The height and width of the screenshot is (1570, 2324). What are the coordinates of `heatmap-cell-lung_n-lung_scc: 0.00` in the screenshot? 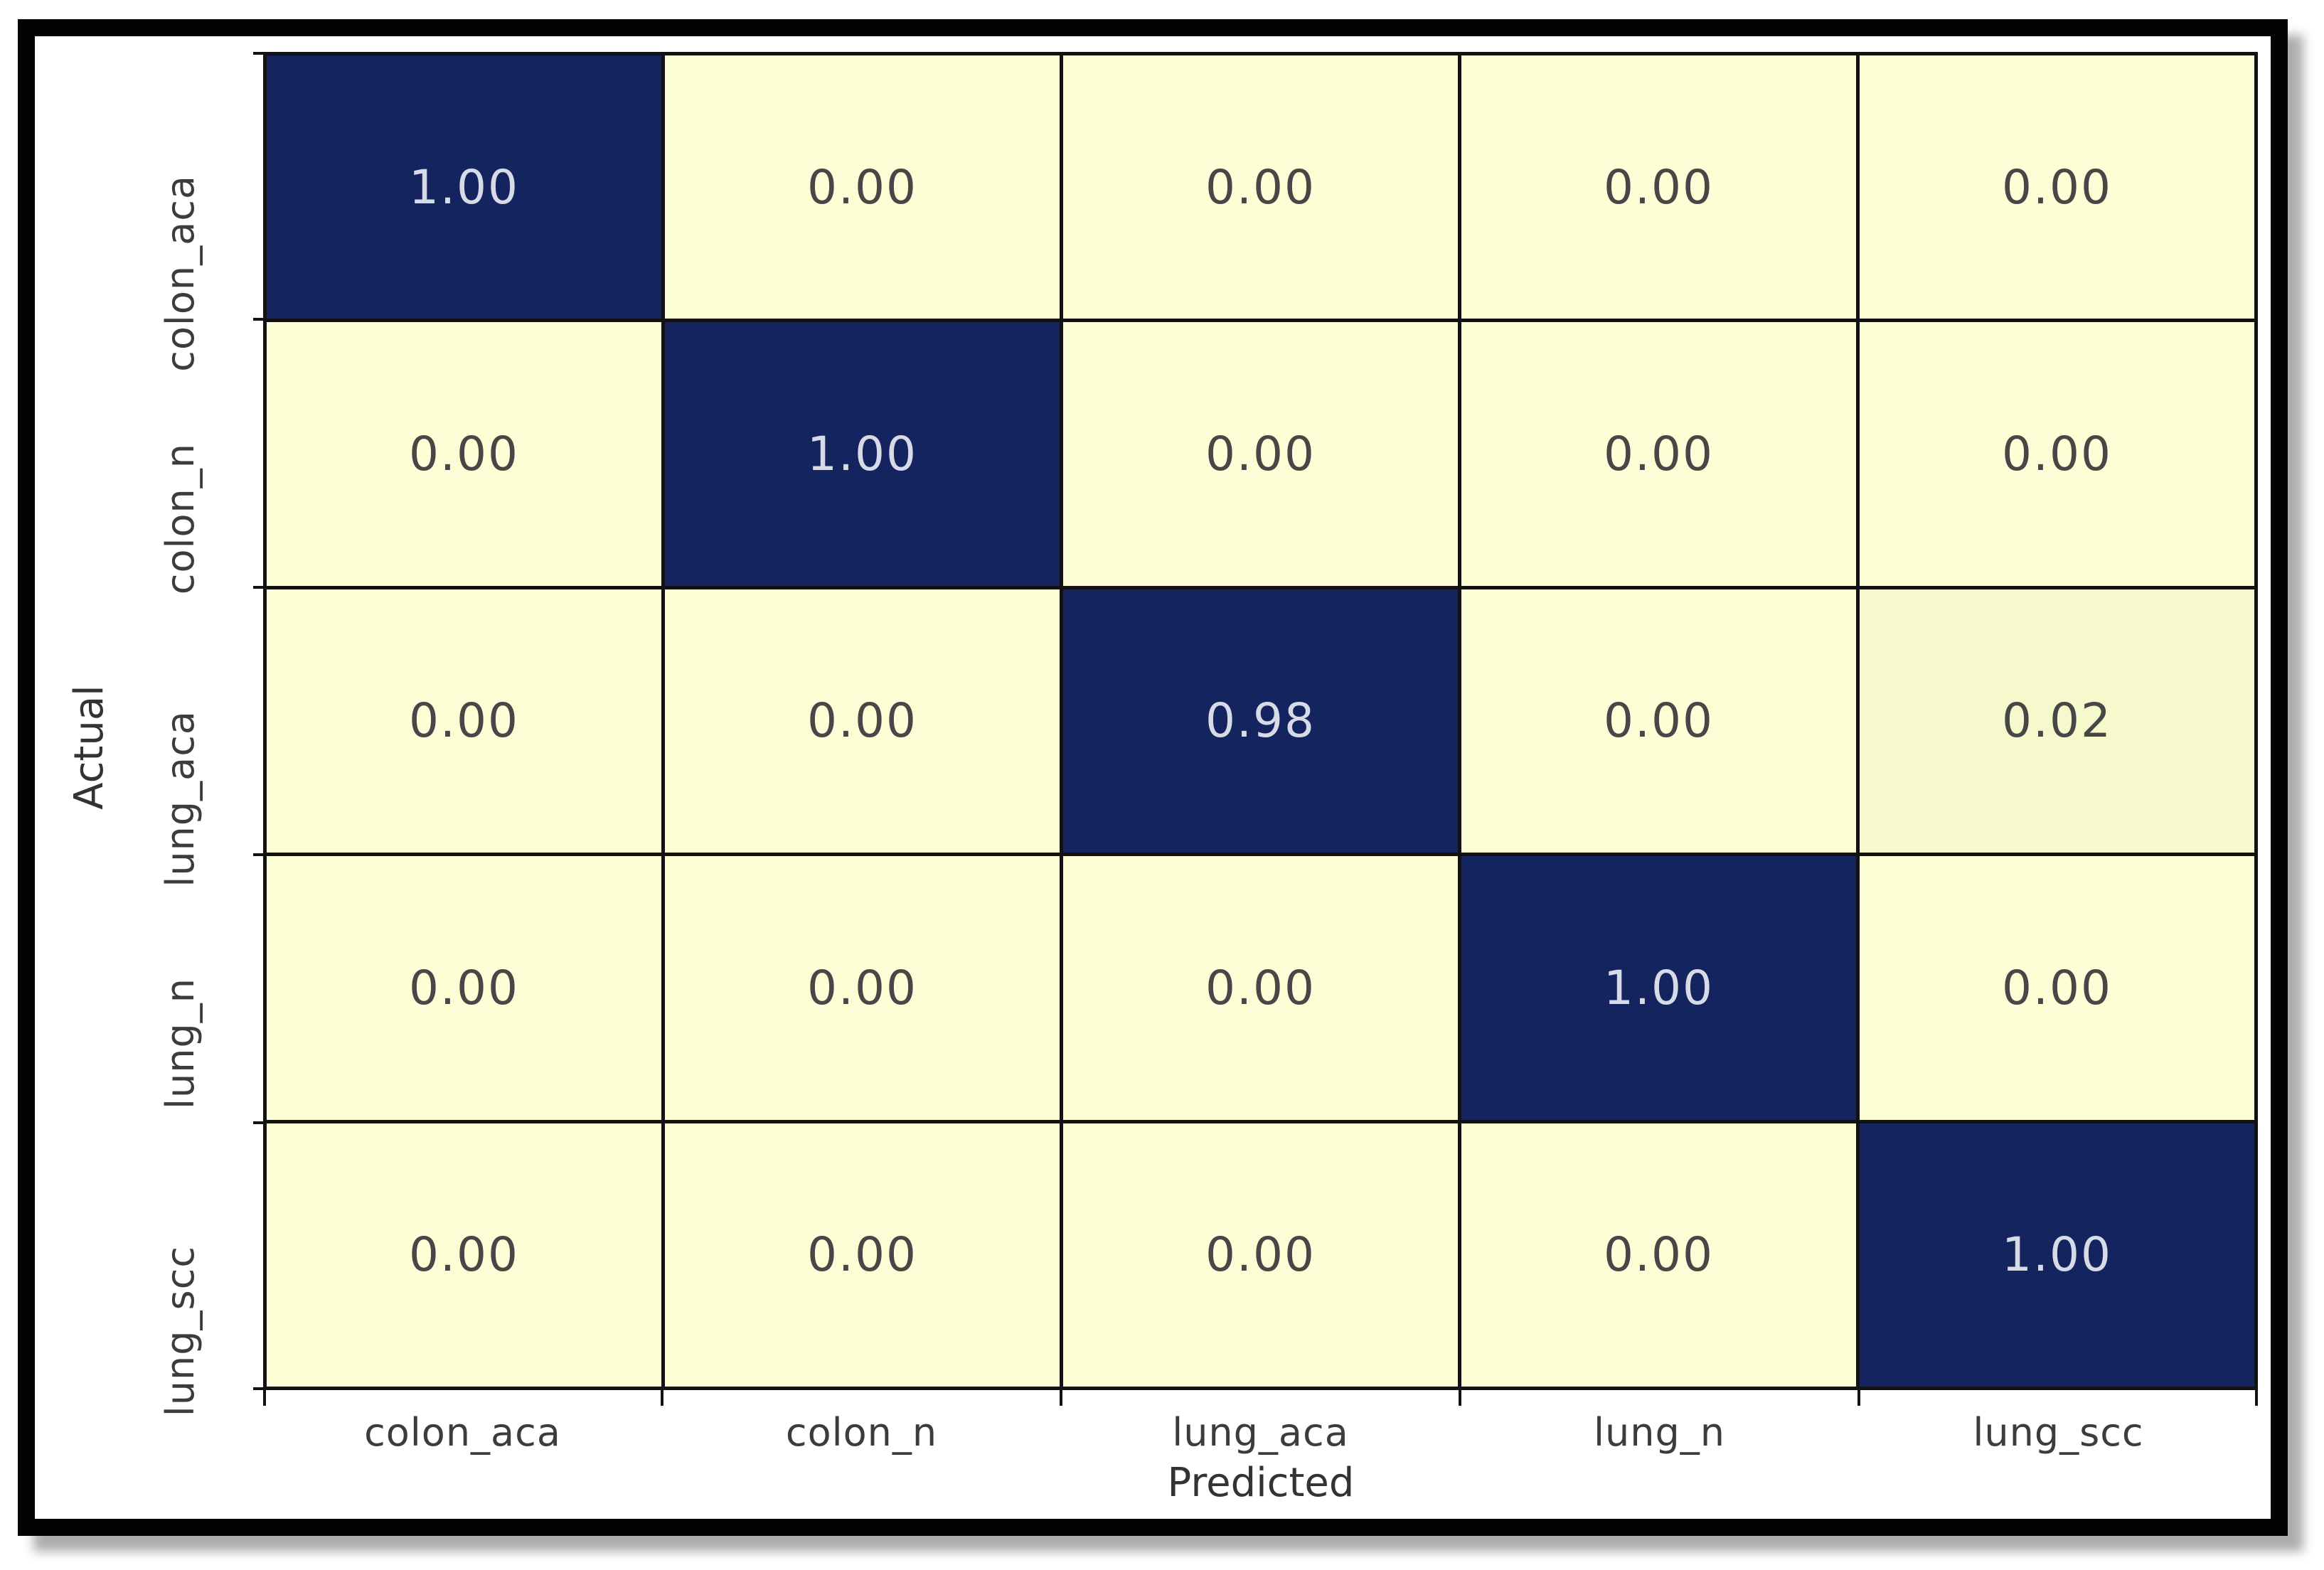 It's located at (2057, 988).